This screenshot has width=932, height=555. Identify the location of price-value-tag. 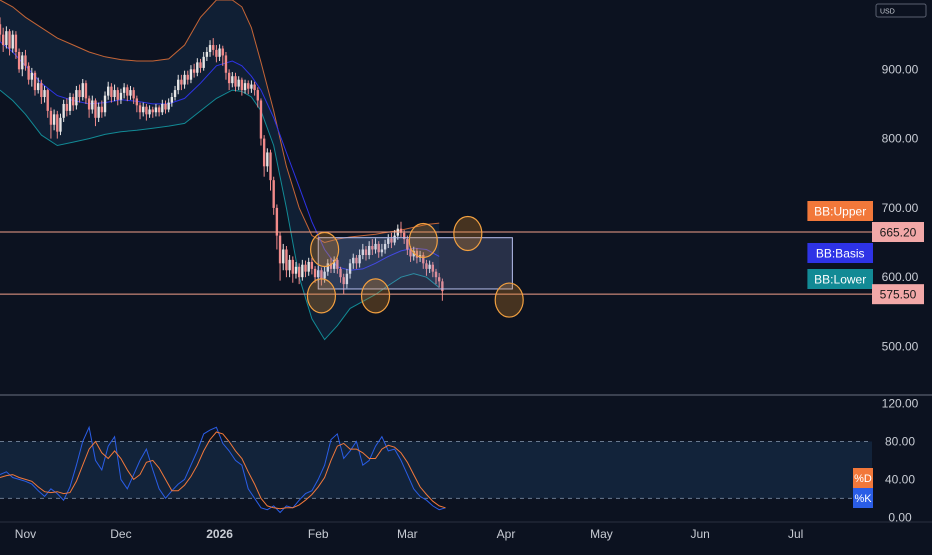
(898, 294).